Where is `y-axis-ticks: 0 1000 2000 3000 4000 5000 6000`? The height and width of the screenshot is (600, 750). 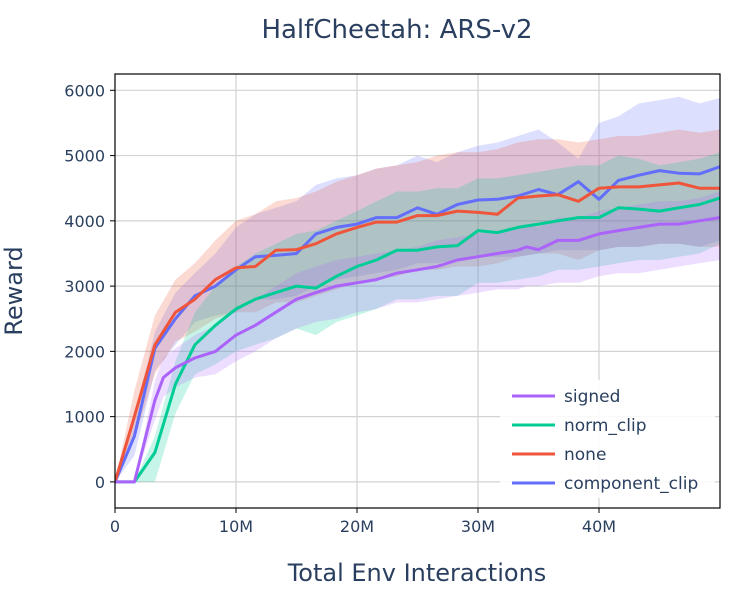 y-axis-ticks: 0 1000 2000 3000 4000 5000 6000 is located at coordinates (89, 286).